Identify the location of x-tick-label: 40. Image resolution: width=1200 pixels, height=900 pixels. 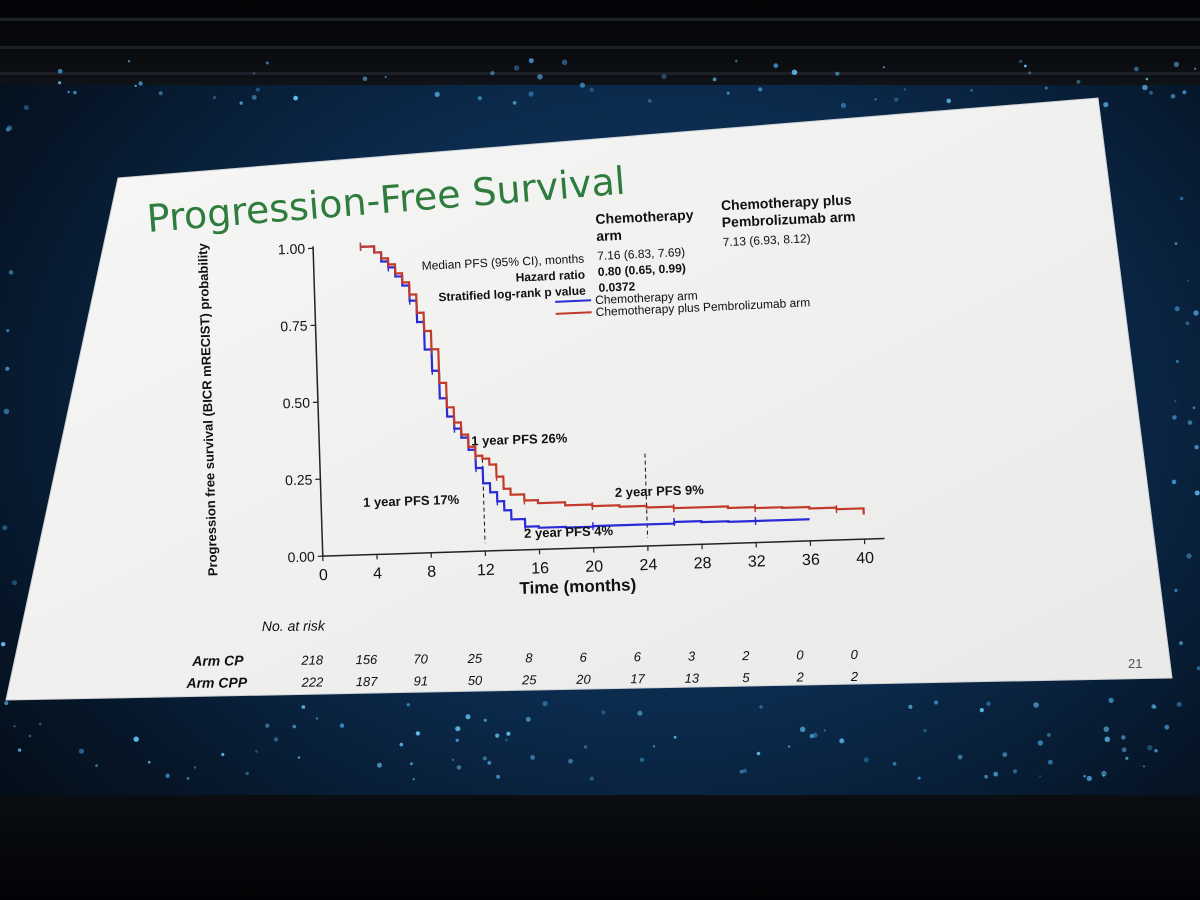
(865, 559).